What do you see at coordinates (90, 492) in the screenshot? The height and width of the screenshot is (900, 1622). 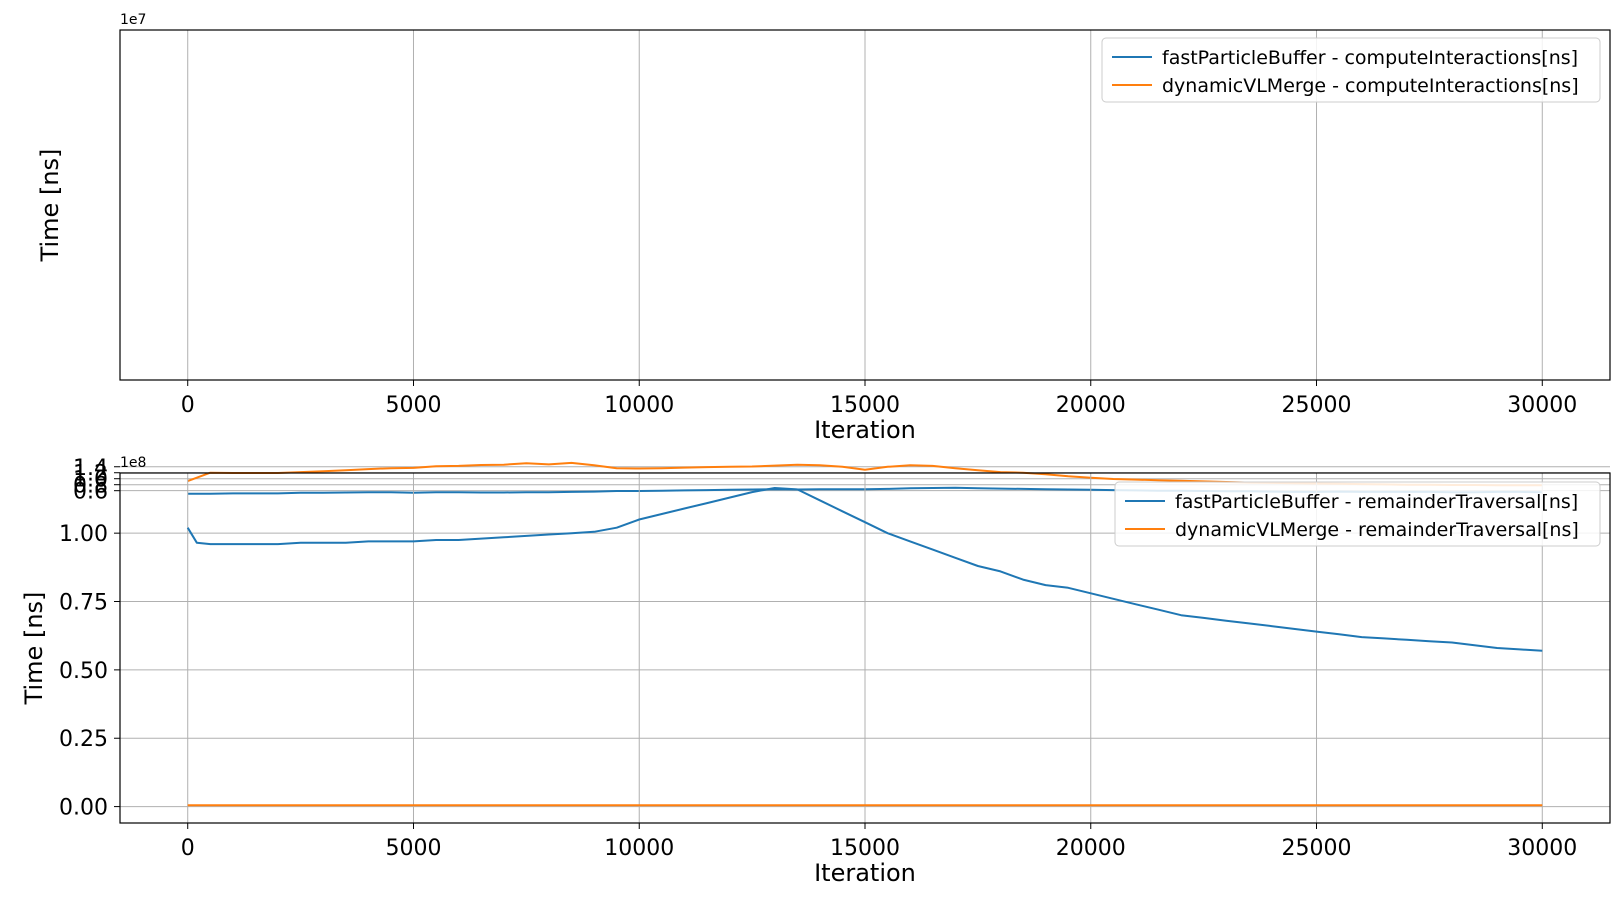 I see `y-tick-label: 0.6` at bounding box center [90, 492].